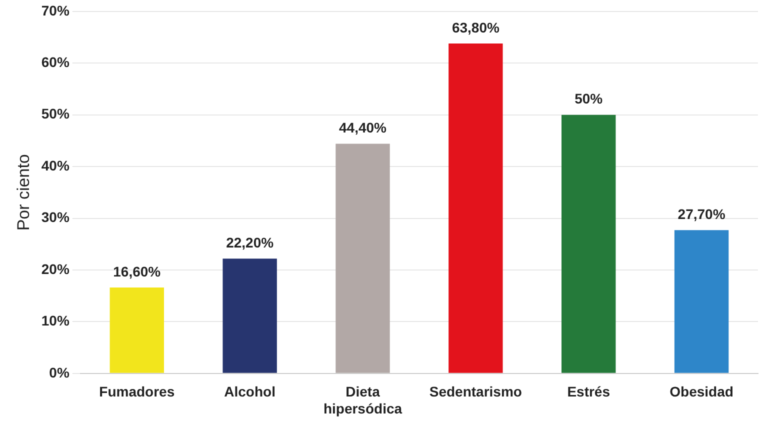  What do you see at coordinates (55, 10) in the screenshot?
I see `y-tick-label: 70%` at bounding box center [55, 10].